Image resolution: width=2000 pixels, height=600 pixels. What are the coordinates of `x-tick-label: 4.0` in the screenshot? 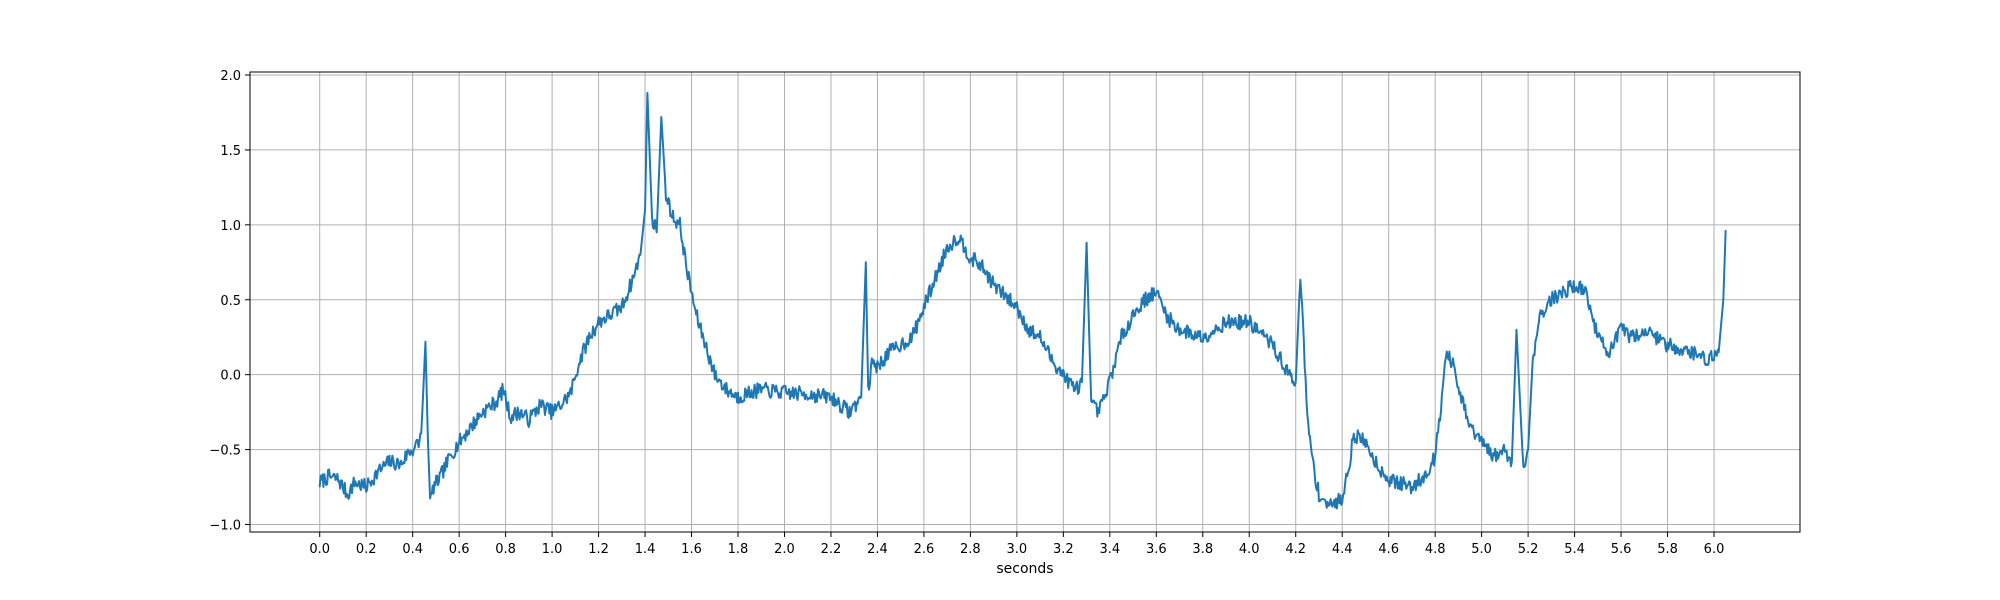 It's located at (1249, 549).